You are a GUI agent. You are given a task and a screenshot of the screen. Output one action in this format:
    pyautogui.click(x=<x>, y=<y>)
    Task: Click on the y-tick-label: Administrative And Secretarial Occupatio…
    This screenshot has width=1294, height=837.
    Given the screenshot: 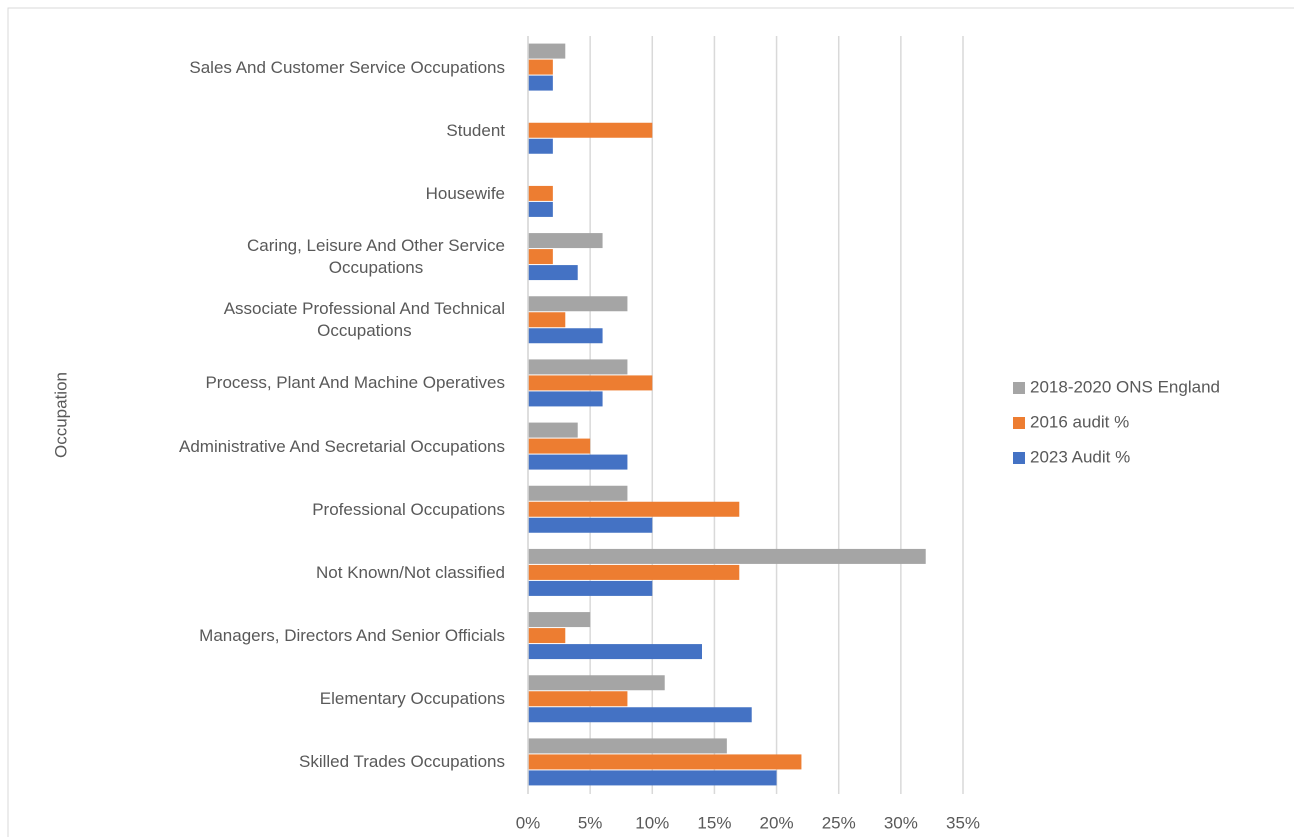 What is the action you would take?
    pyautogui.click(x=342, y=446)
    